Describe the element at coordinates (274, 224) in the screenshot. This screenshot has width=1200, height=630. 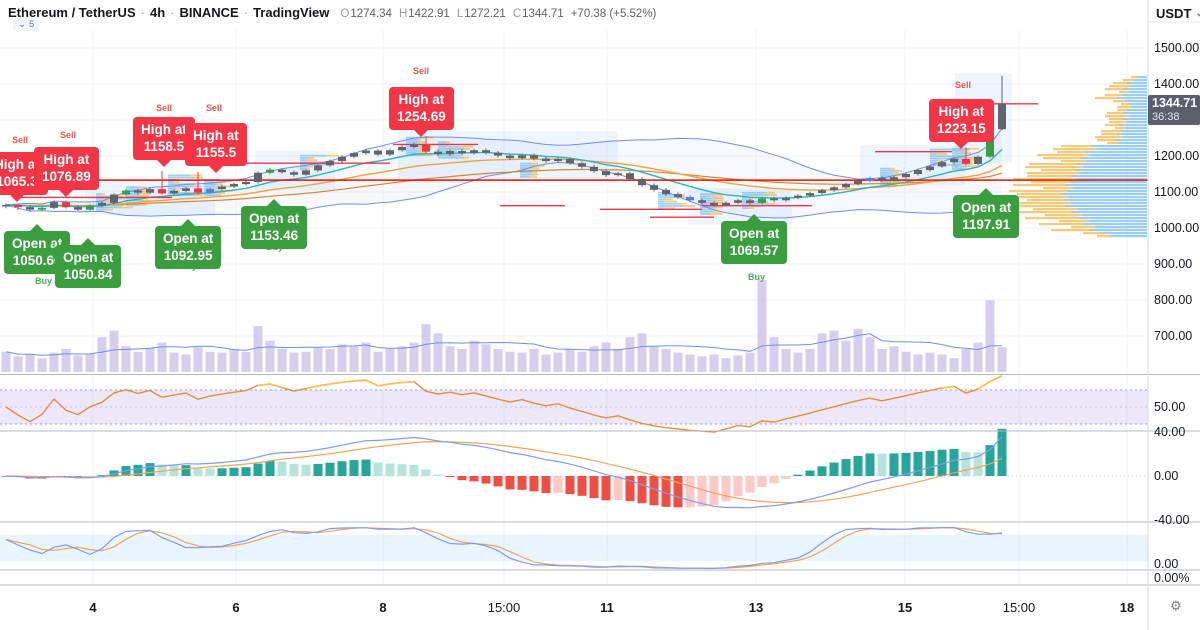
I see `buy-signal-bubble: Open at 1153.46` at that location.